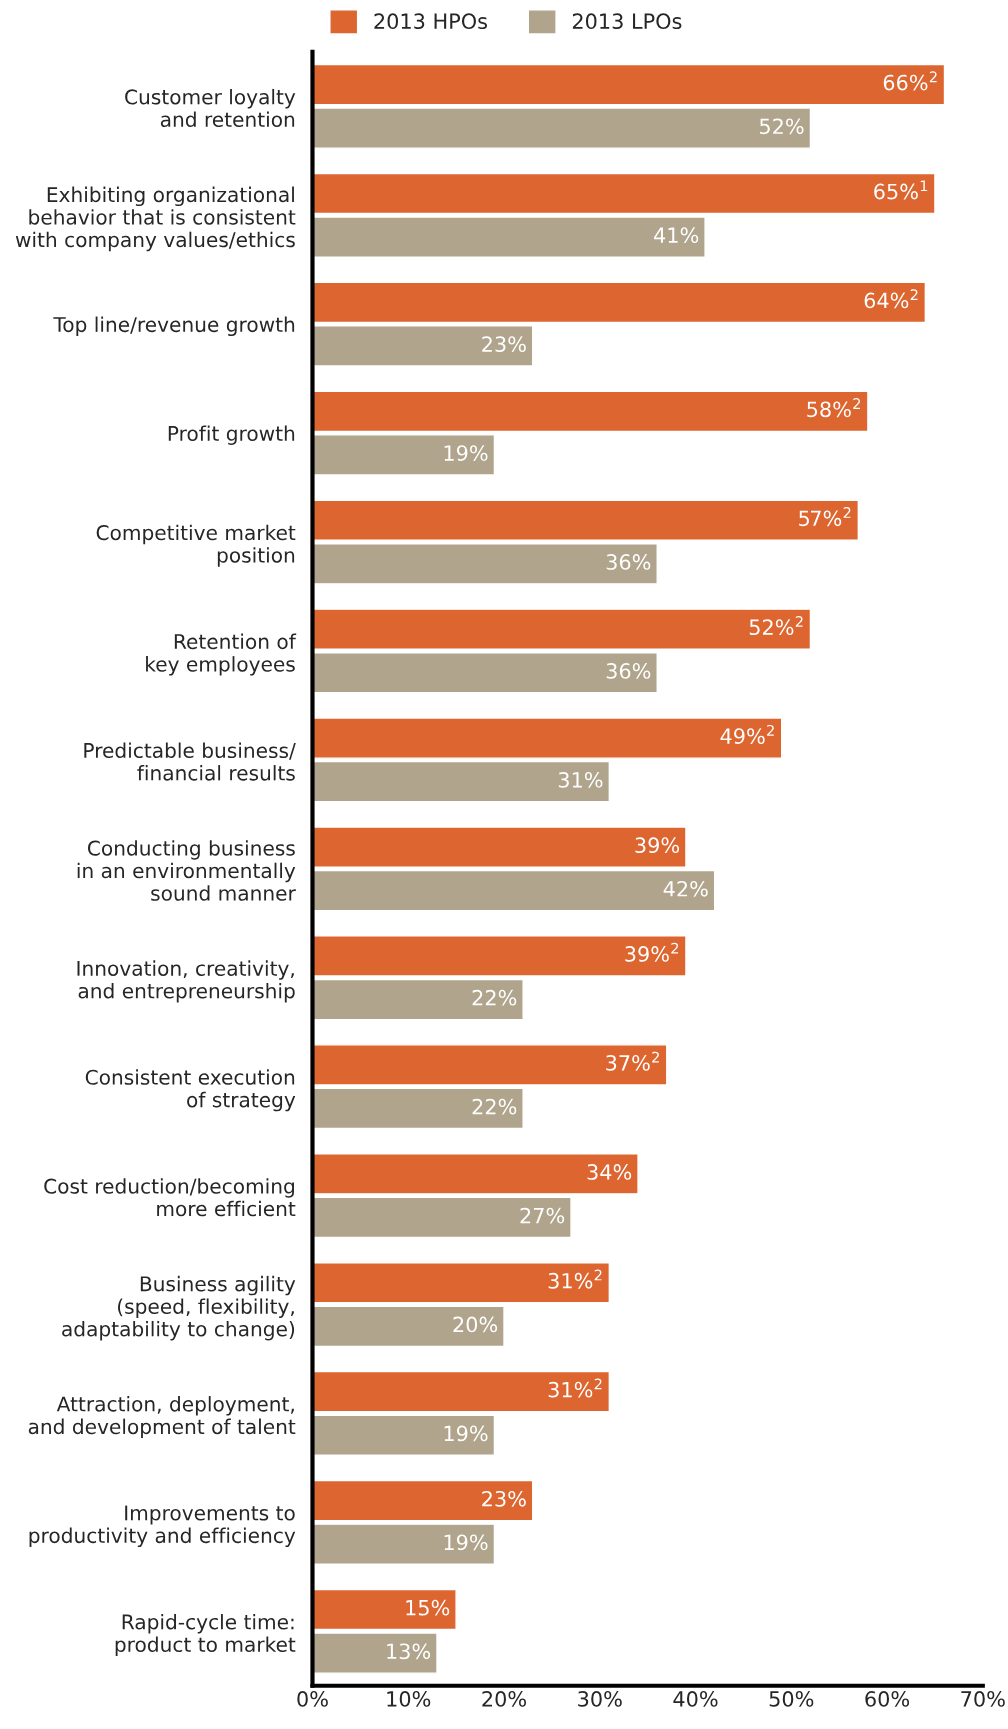 The width and height of the screenshot is (1008, 1729). Describe the element at coordinates (632, 1061) in the screenshot. I see `data-label: 37%$^{2}$` at that location.